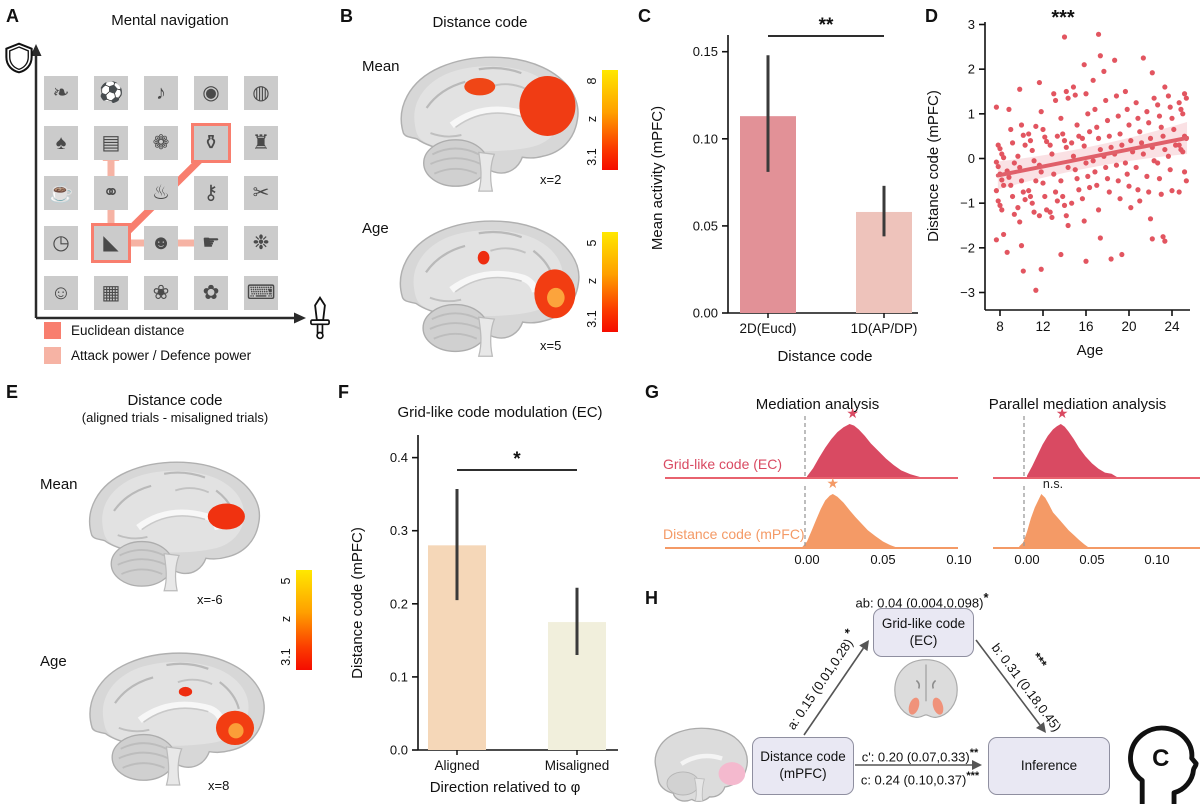  Describe the element at coordinates (1160, 758) in the screenshot. I see `head-c-glyph: C` at that location.